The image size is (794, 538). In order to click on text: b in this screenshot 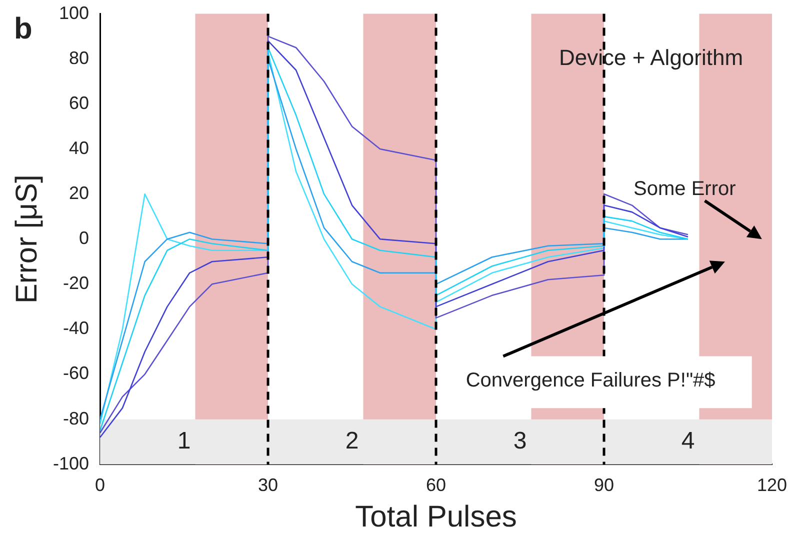, I will do `click(23, 29)`.